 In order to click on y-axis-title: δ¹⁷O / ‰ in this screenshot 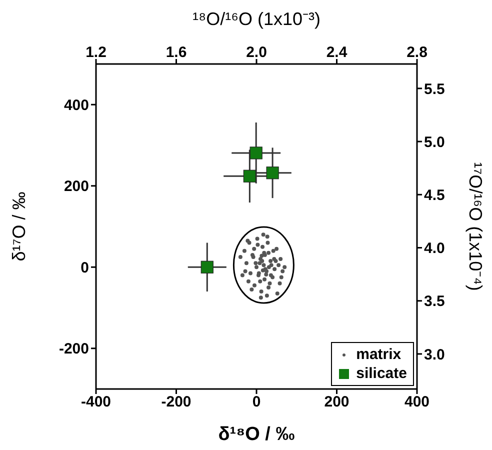, I will do `click(18, 227)`.